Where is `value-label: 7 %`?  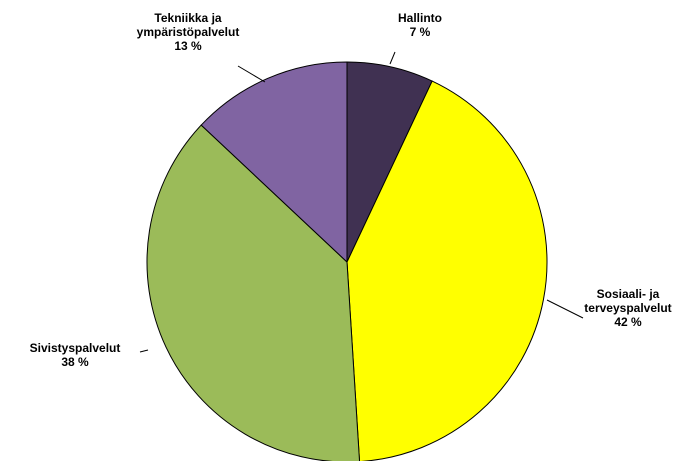
value-label: 7 % is located at coordinates (420, 32).